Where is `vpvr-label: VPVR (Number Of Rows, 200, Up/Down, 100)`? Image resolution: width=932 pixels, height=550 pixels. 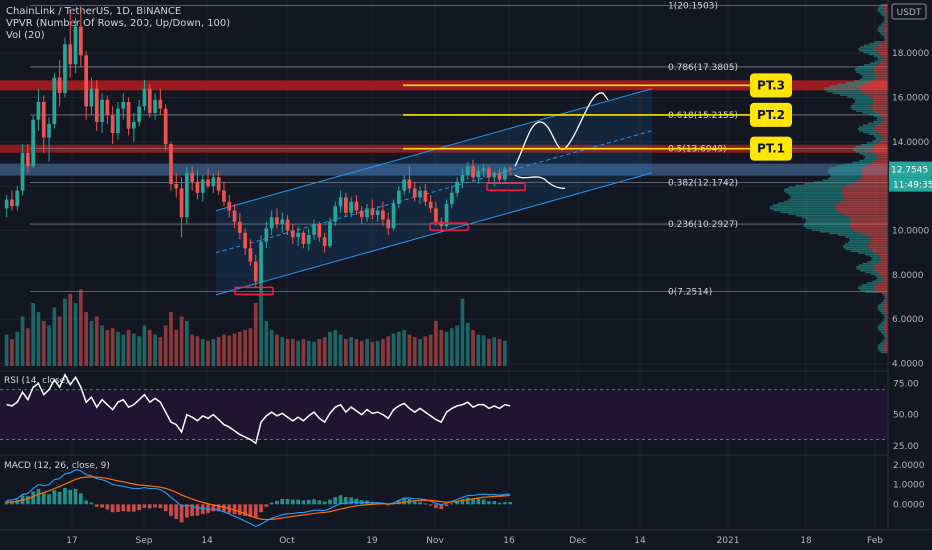
vpvr-label: VPVR (Number Of Rows, 200, Up/Down, 100) is located at coordinates (118, 23).